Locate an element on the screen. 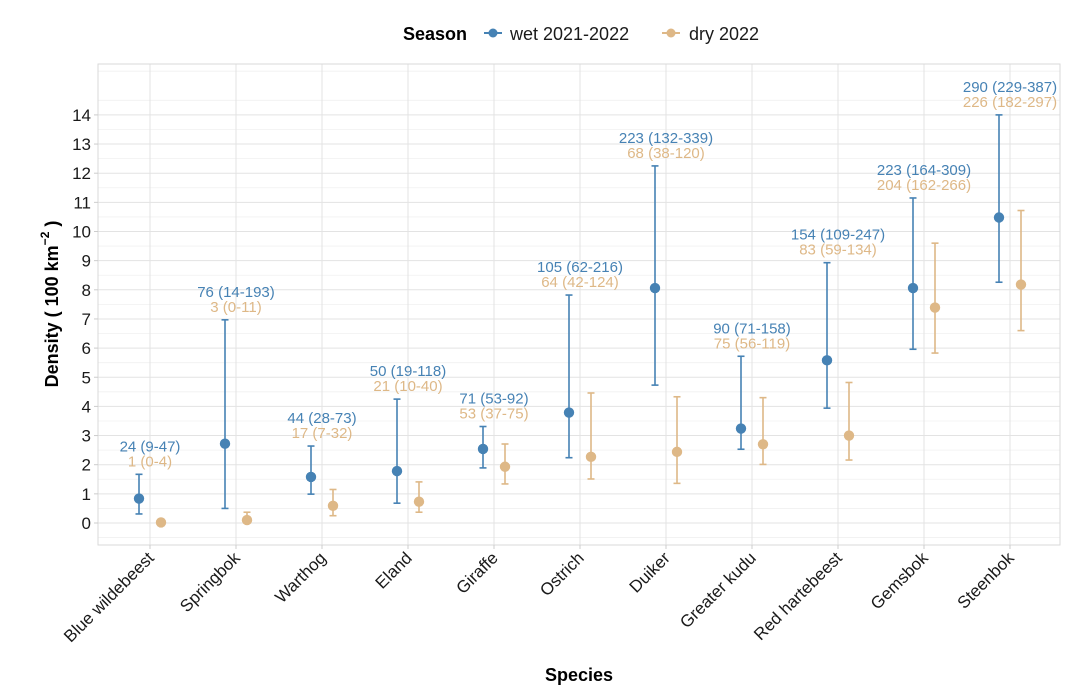 The height and width of the screenshot is (692, 1082). legend-title: Season is located at coordinates (435, 34).